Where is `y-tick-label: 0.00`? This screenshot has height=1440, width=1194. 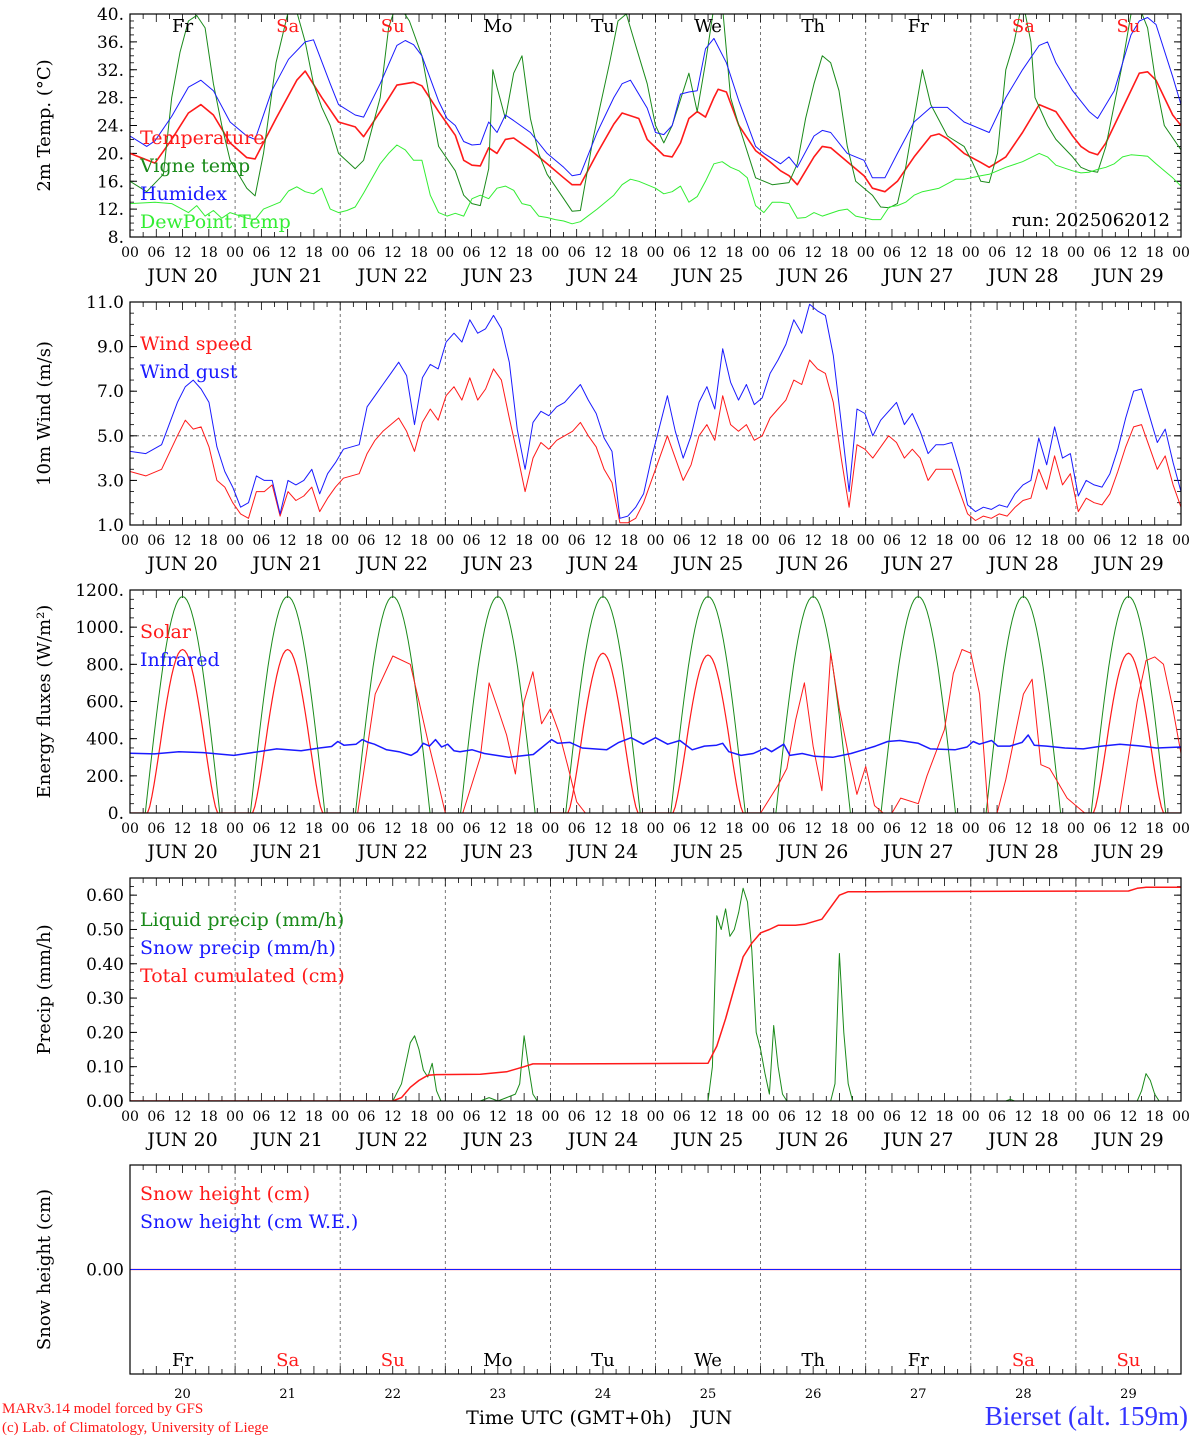 y-tick-label: 0.00 is located at coordinates (105, 1102).